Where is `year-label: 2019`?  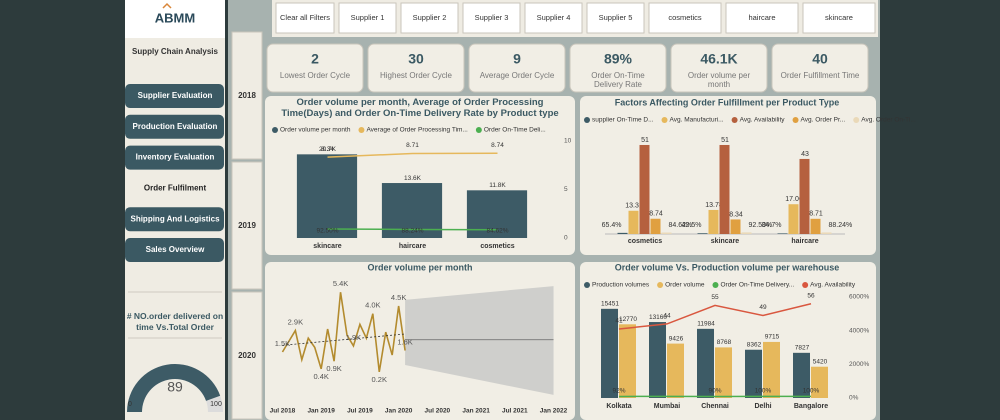 year-label: 2019 is located at coordinates (247, 225).